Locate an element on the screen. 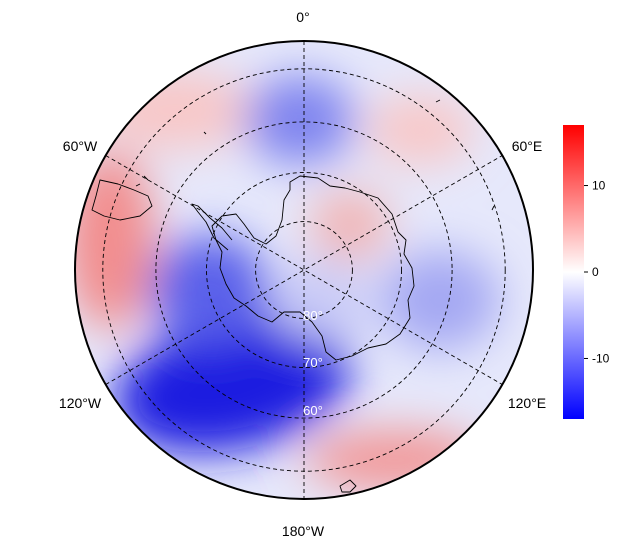  colorbar-tick-label--10: -10 is located at coordinates (601, 358).